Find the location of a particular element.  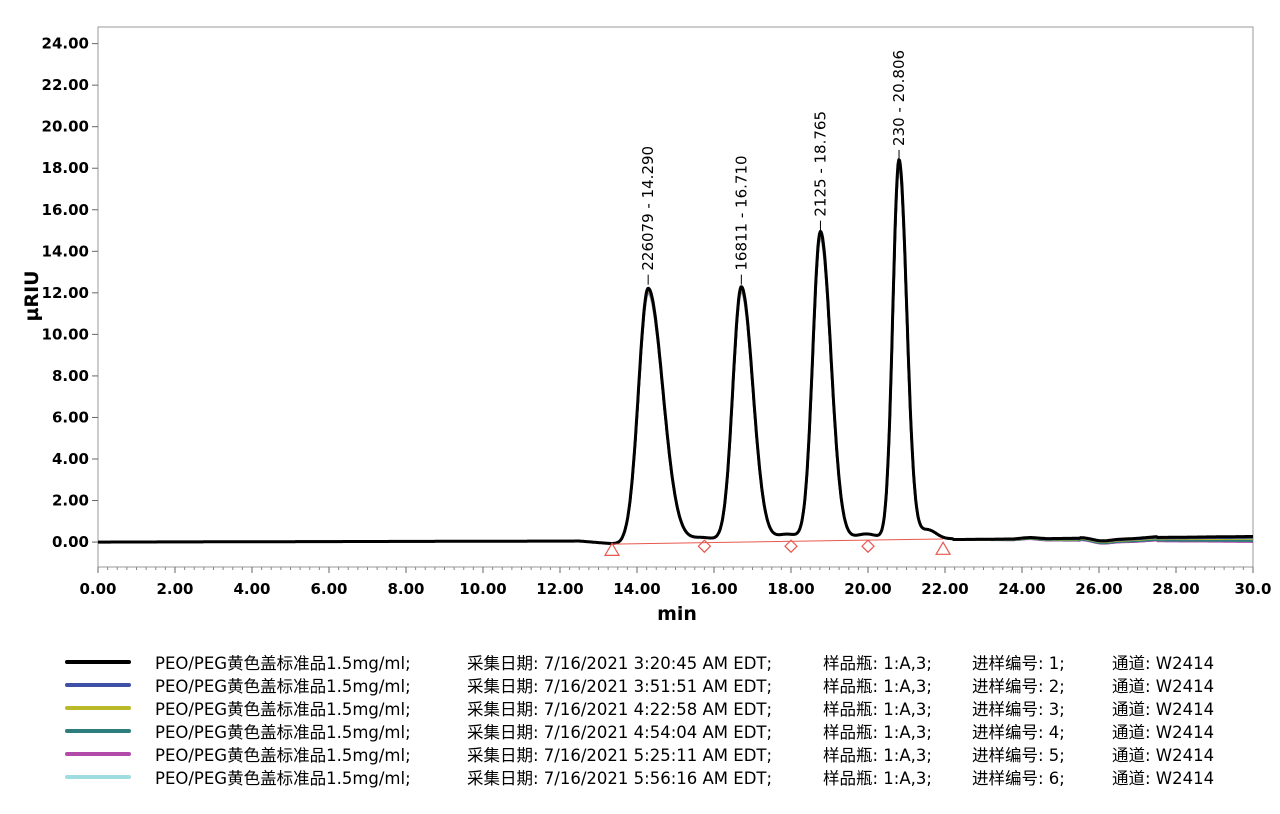

y-tick-label: 10.00 is located at coordinates (65, 334).